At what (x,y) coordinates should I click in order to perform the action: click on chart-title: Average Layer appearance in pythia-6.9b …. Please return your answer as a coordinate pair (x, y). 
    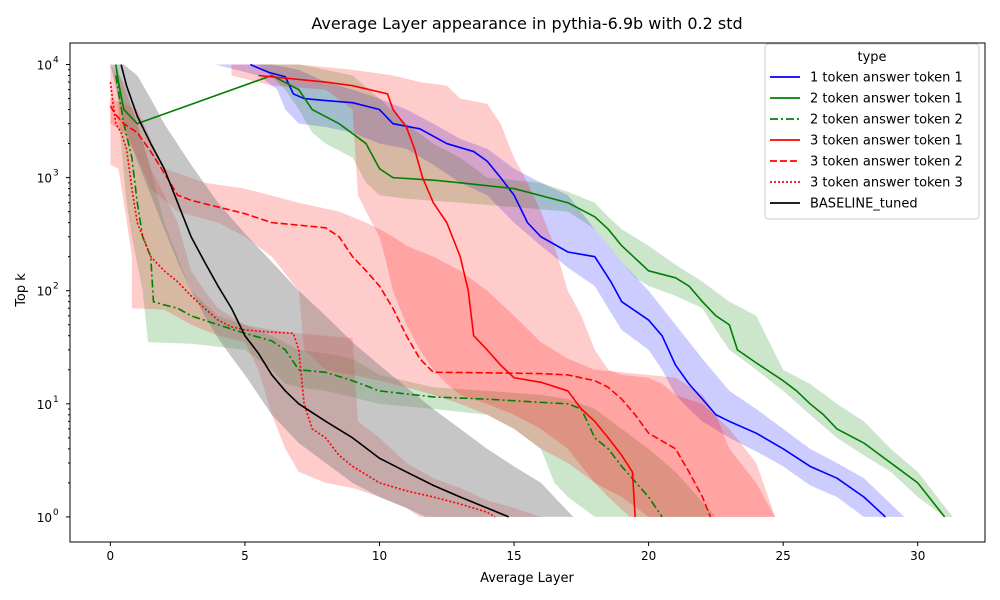
    Looking at the image, I should click on (526, 23).